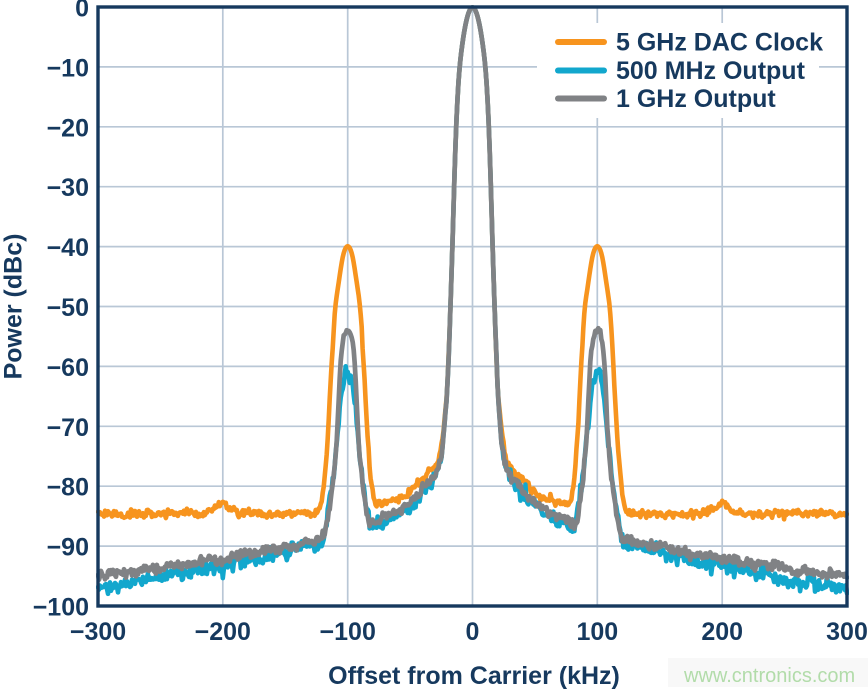 This screenshot has width=868, height=691. Describe the element at coordinates (68, 368) in the screenshot. I see `svg-text: −60` at that location.